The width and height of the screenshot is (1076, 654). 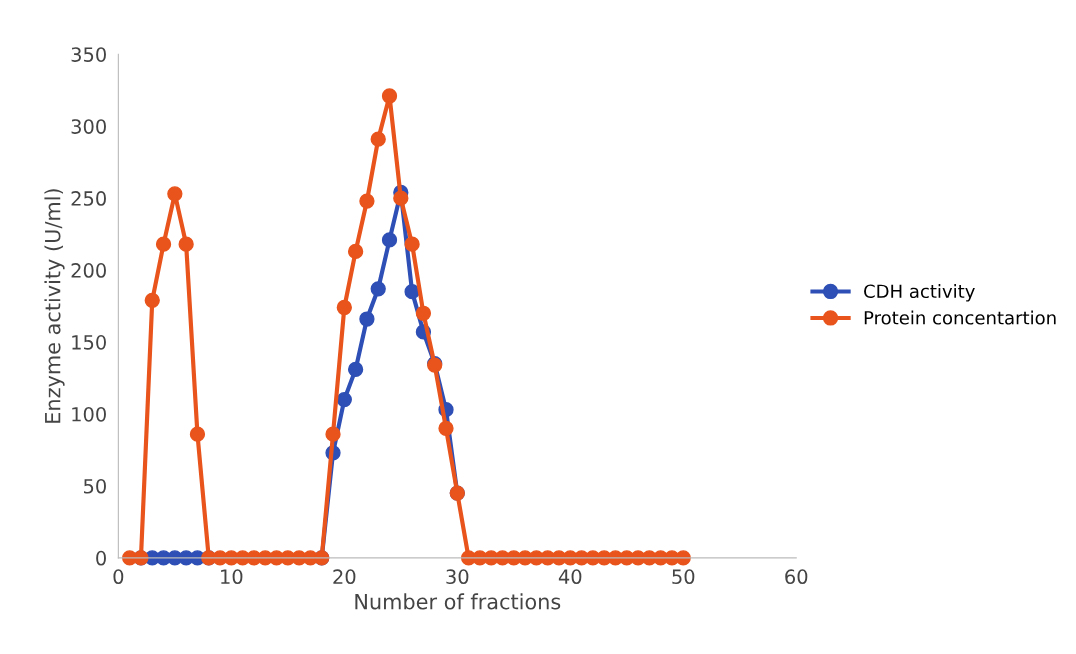 I want to click on legend-label: Protein concentartion, so click(x=960, y=317).